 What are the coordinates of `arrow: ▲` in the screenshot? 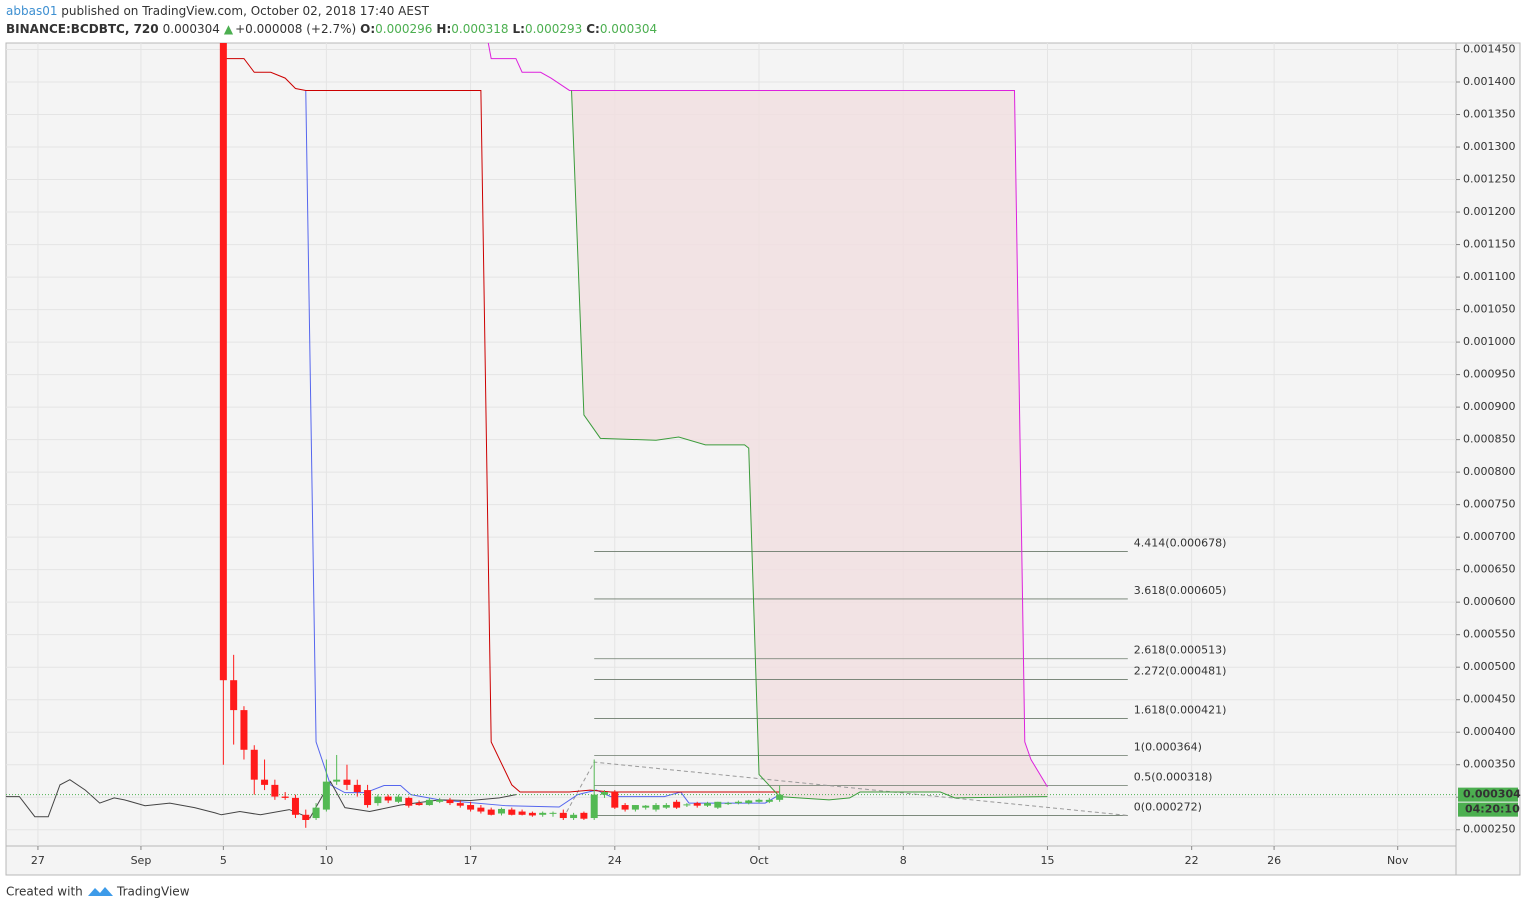 It's located at (229, 29).